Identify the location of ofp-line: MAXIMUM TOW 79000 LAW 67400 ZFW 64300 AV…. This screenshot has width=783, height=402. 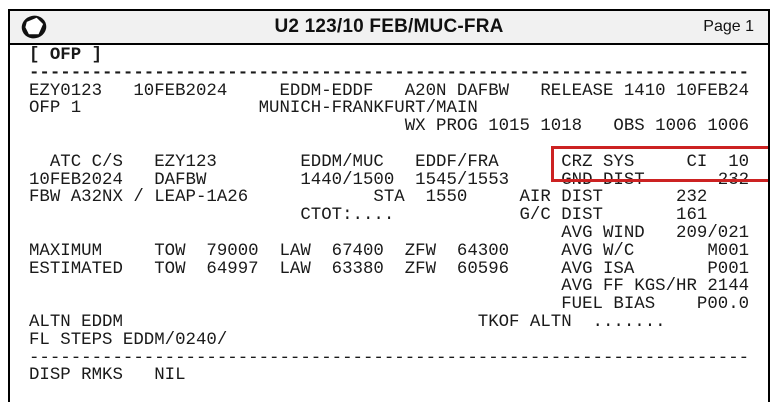
(389, 251).